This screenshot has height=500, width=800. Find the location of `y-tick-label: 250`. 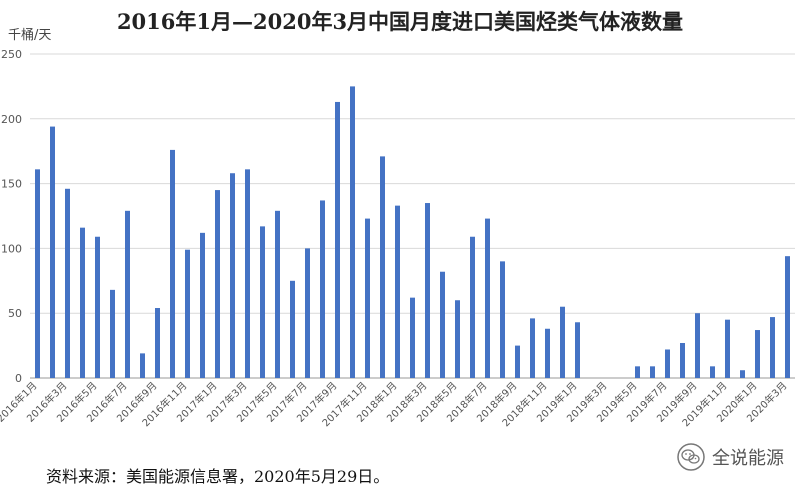

y-tick-label: 250 is located at coordinates (11, 54).